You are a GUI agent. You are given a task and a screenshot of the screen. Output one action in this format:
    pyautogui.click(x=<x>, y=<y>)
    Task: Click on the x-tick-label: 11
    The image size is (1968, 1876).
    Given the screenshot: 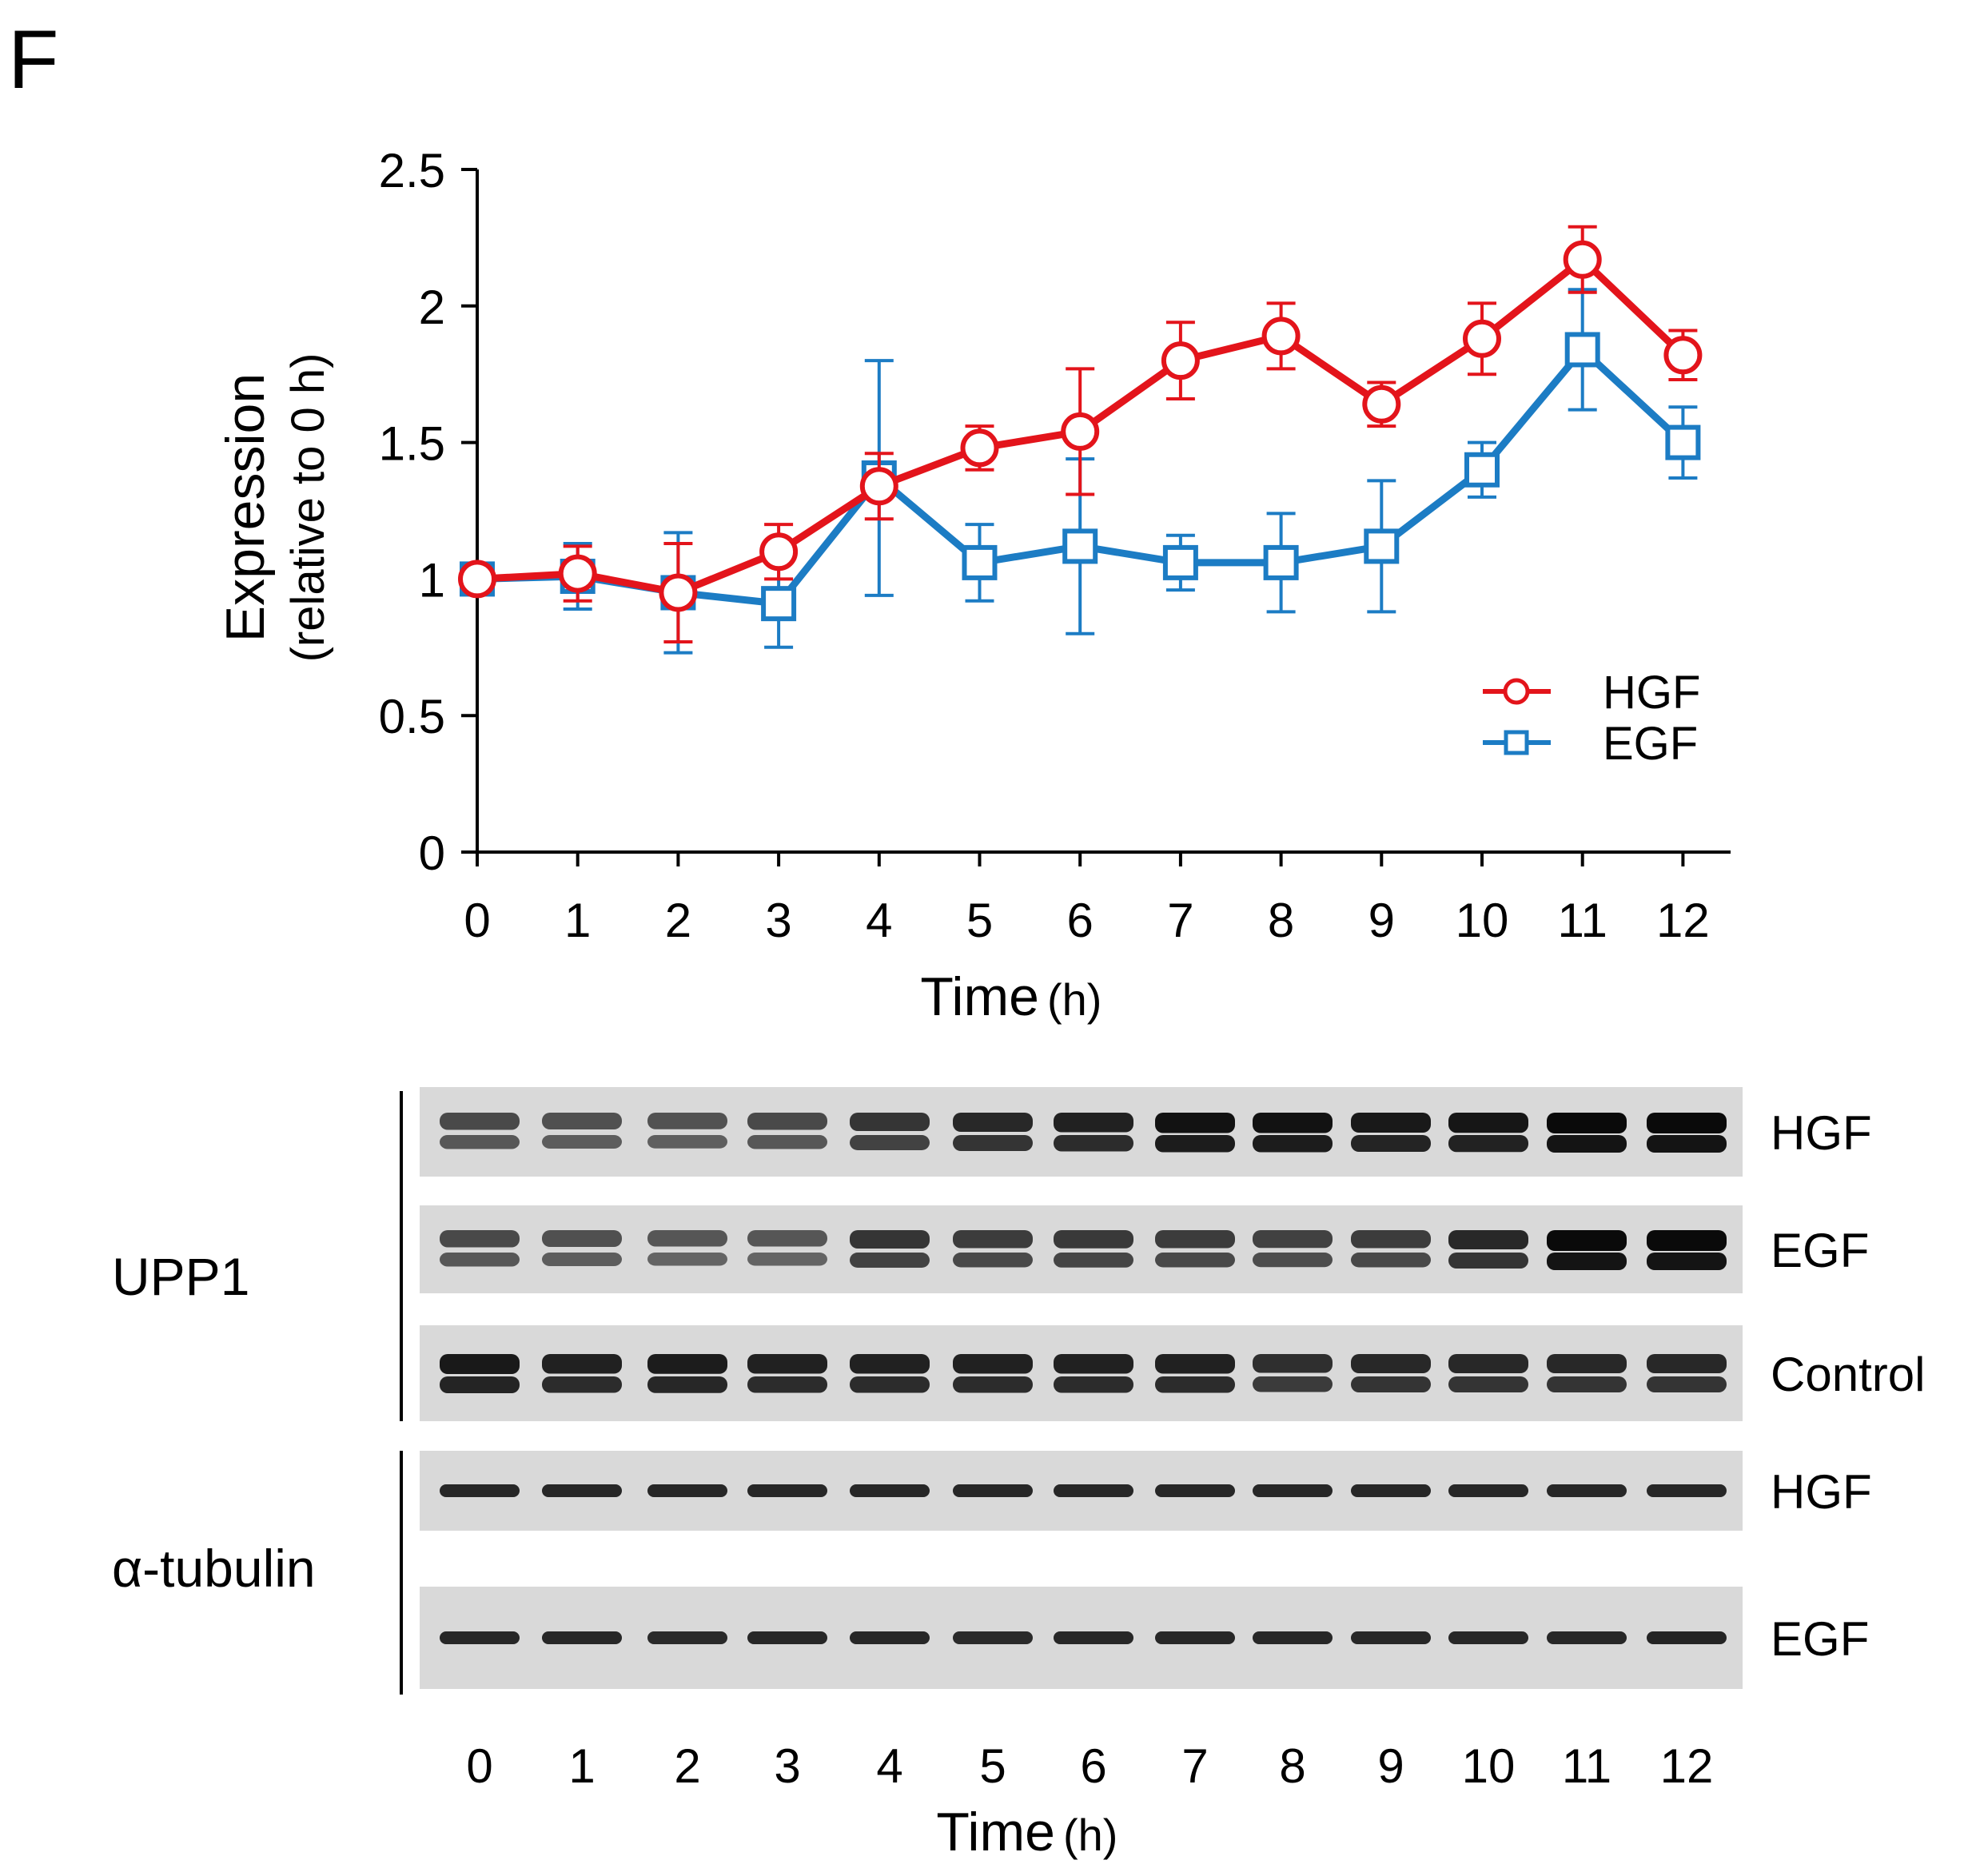 What is the action you would take?
    pyautogui.click(x=1582, y=921)
    